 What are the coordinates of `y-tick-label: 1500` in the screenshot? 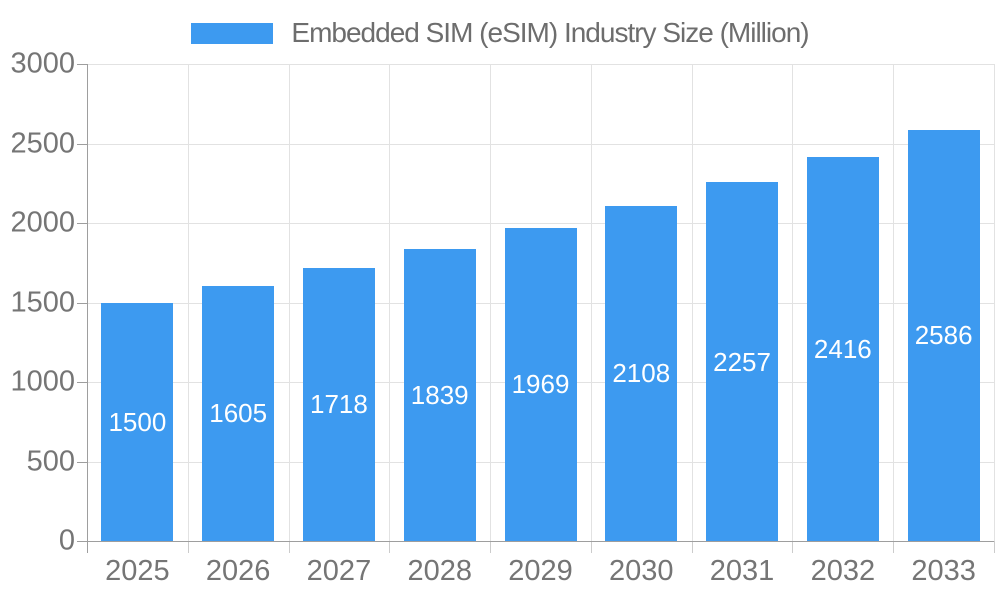 It's located at (42, 302).